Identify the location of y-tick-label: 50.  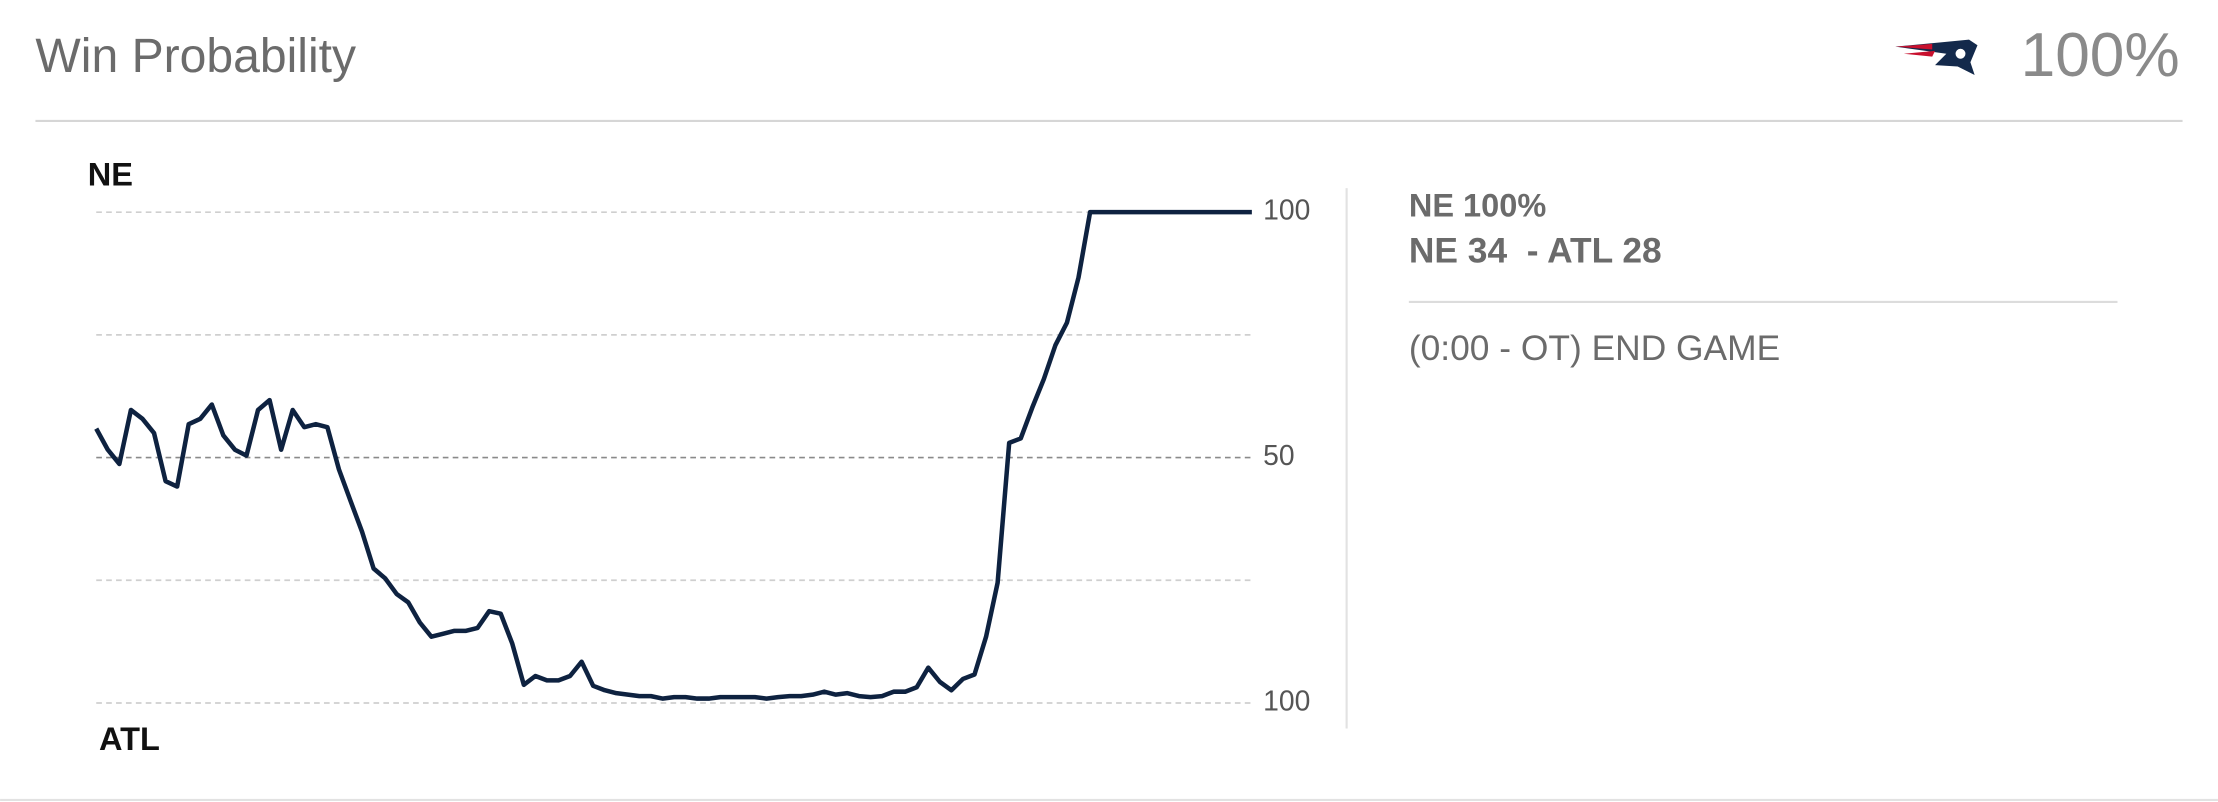
(1278, 455).